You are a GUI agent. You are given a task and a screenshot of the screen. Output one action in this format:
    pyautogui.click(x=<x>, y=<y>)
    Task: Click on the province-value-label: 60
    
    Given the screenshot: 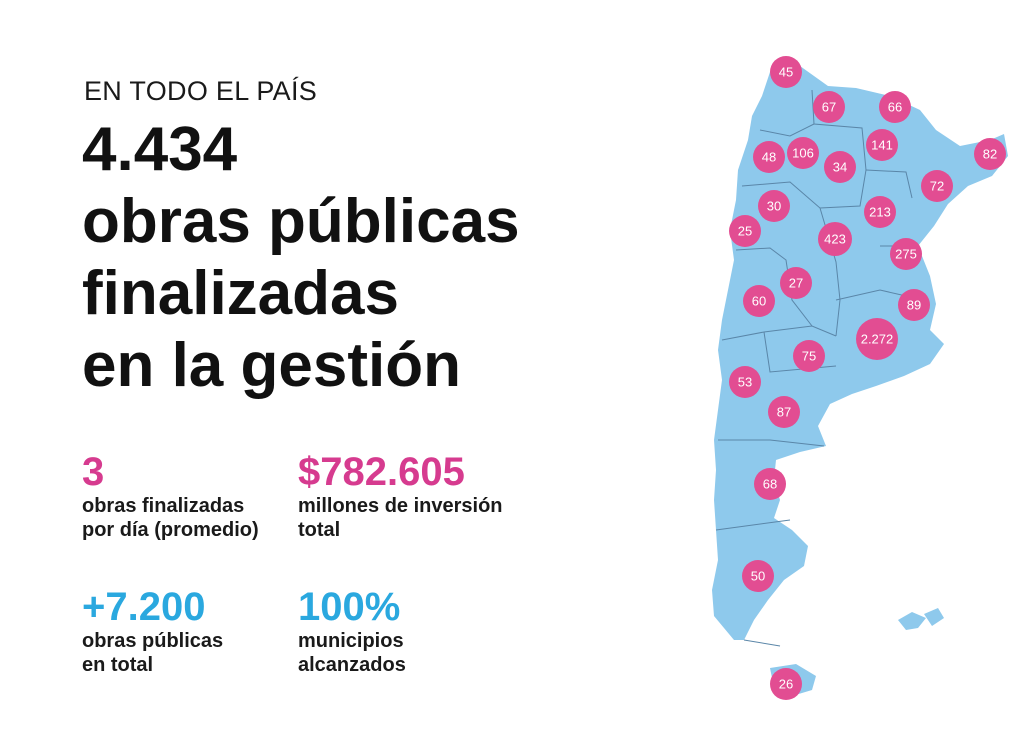 What is the action you would take?
    pyautogui.click(x=759, y=301)
    